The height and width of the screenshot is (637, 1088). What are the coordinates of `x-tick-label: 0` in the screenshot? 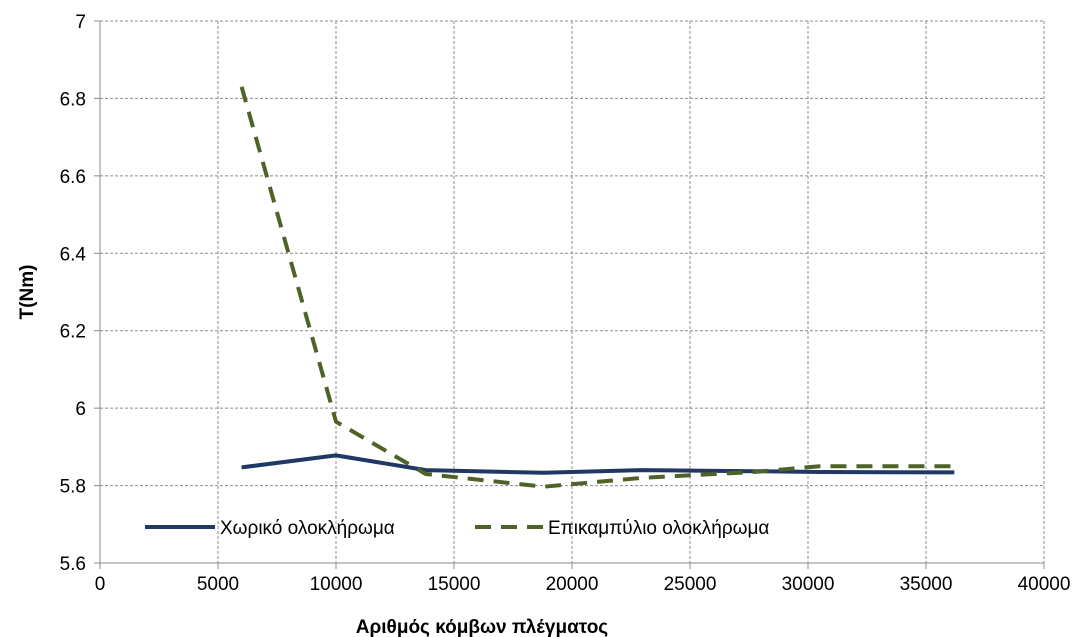 It's located at (100, 584).